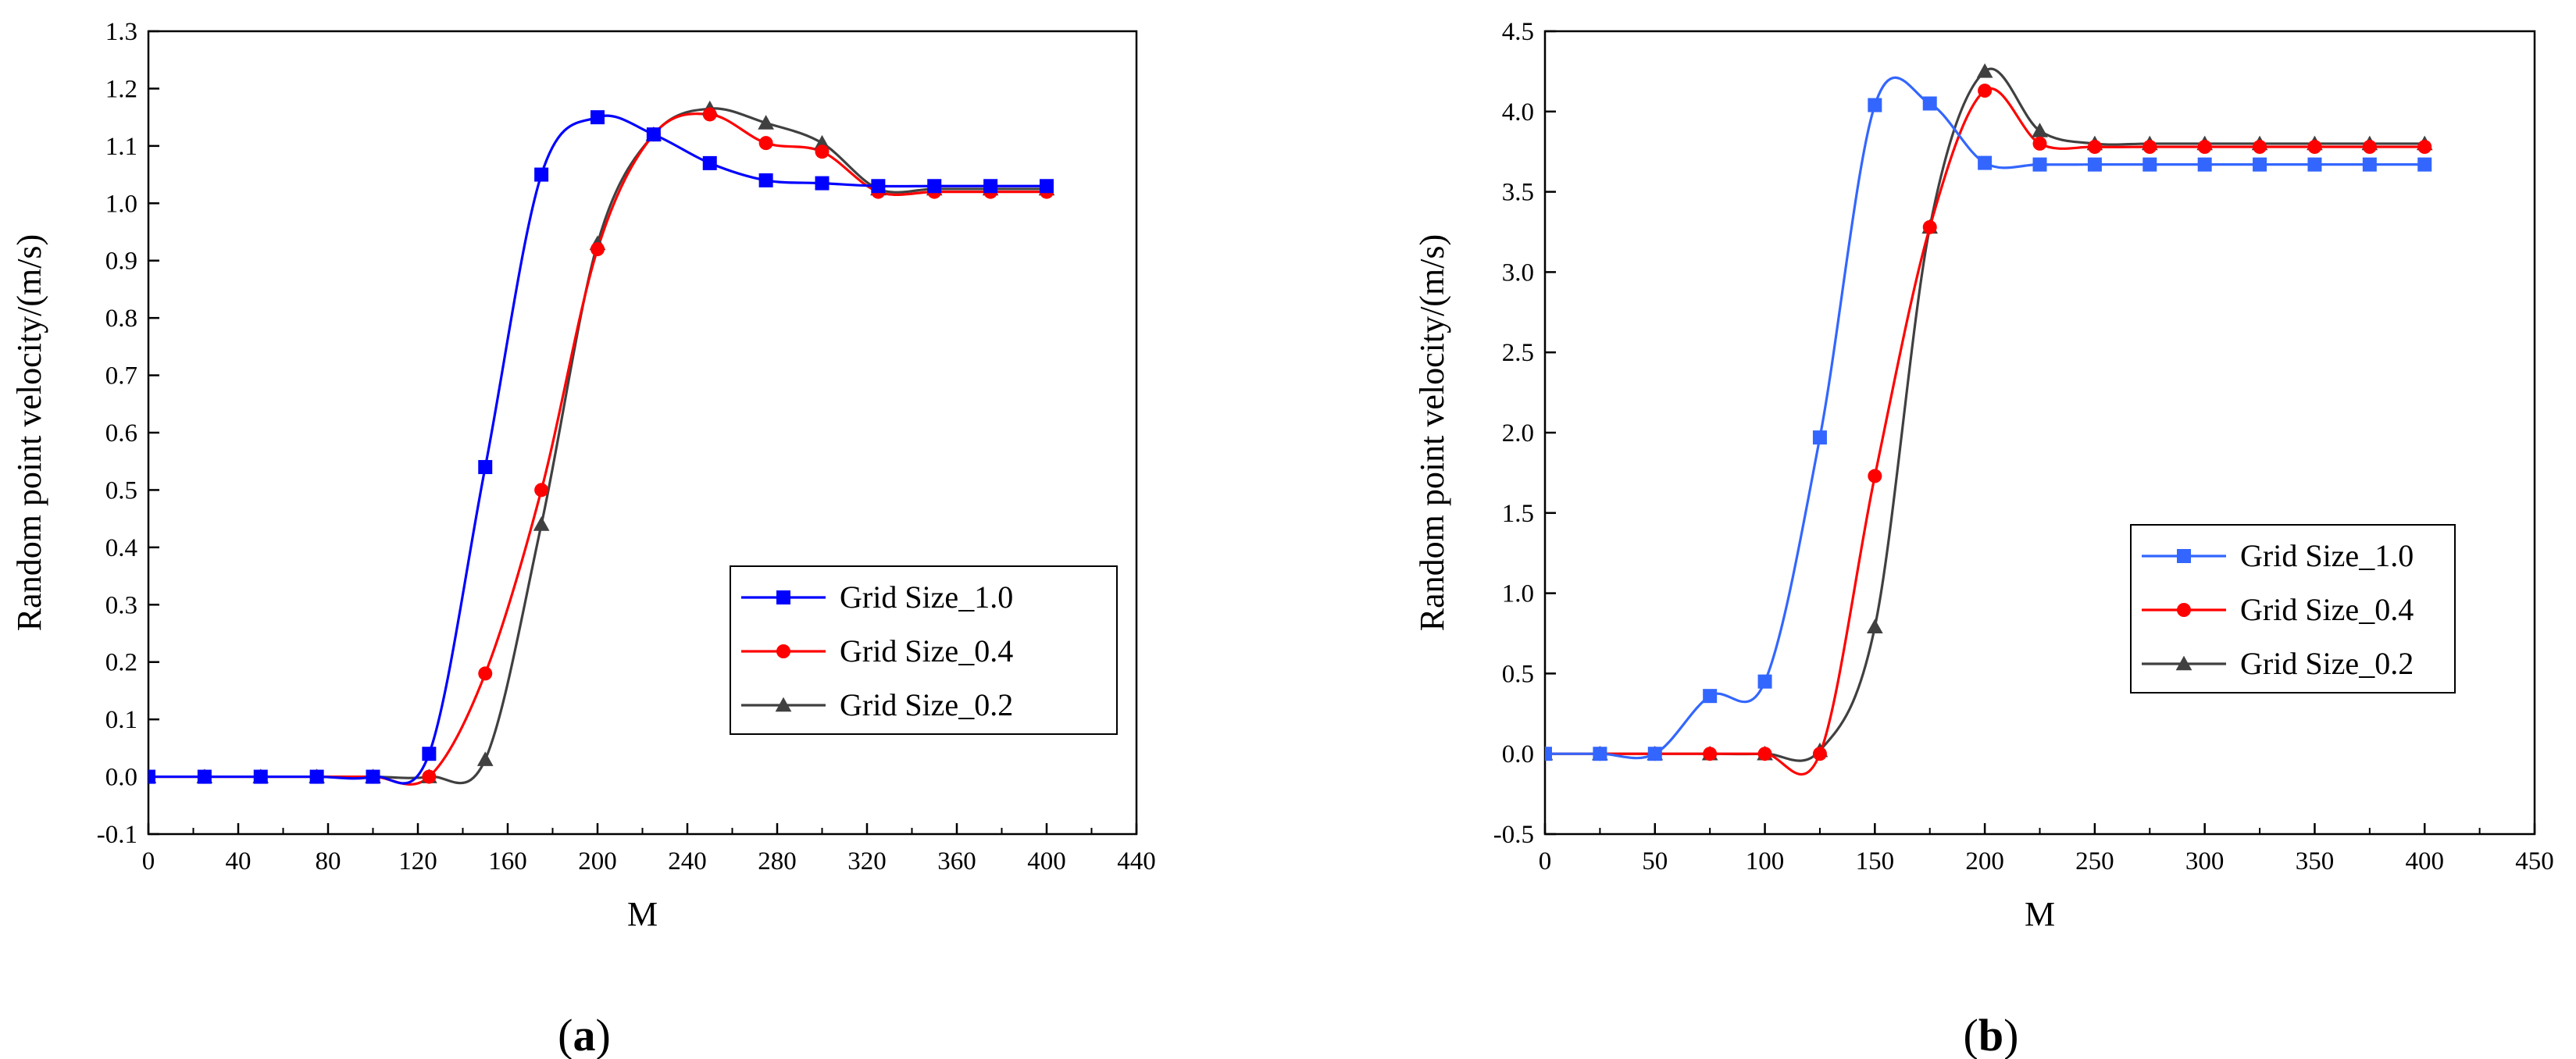  What do you see at coordinates (121, 433) in the screenshot?
I see `y-tick-label: 0.6` at bounding box center [121, 433].